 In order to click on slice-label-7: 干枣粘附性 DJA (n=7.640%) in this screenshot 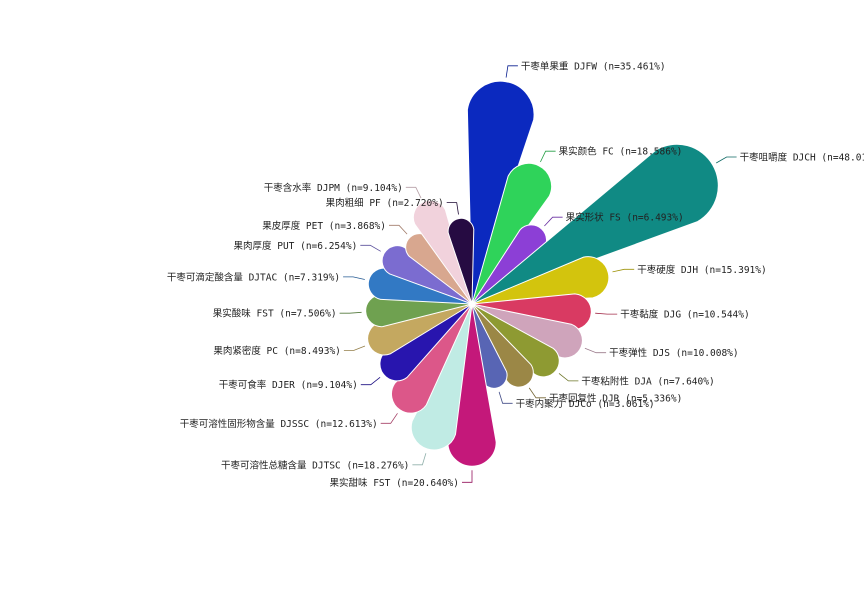, I will do `click(647, 381)`.